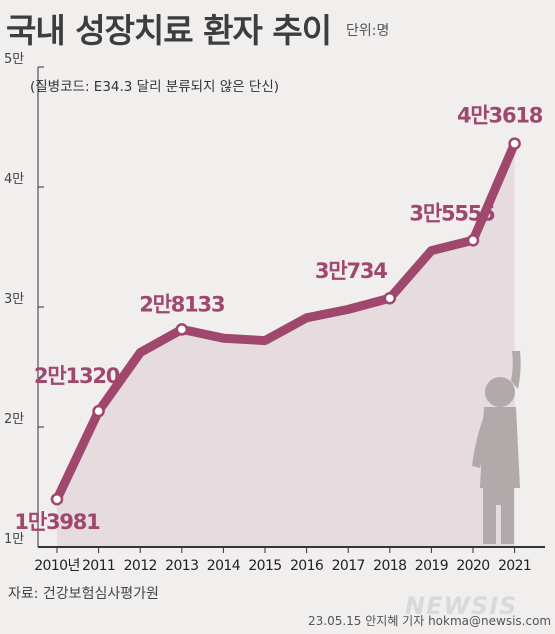 This screenshot has width=555, height=634. Describe the element at coordinates (57, 522) in the screenshot. I see `data-label: 1만3981` at that location.